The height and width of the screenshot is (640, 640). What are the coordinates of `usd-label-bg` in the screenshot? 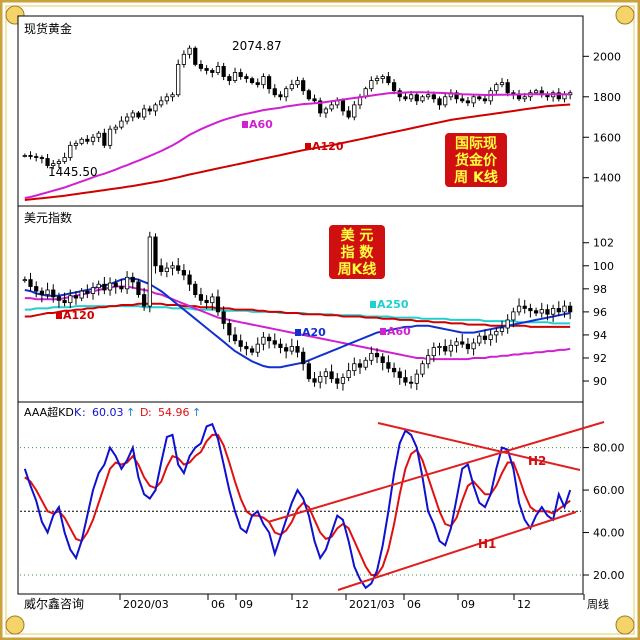 It's located at (357, 252).